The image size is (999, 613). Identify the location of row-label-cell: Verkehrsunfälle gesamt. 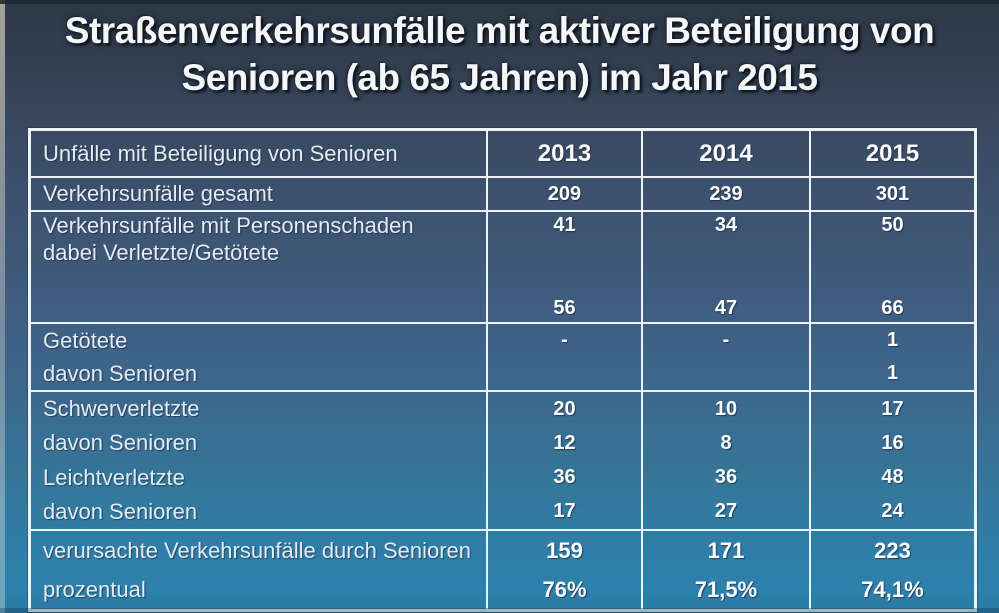
(259, 194).